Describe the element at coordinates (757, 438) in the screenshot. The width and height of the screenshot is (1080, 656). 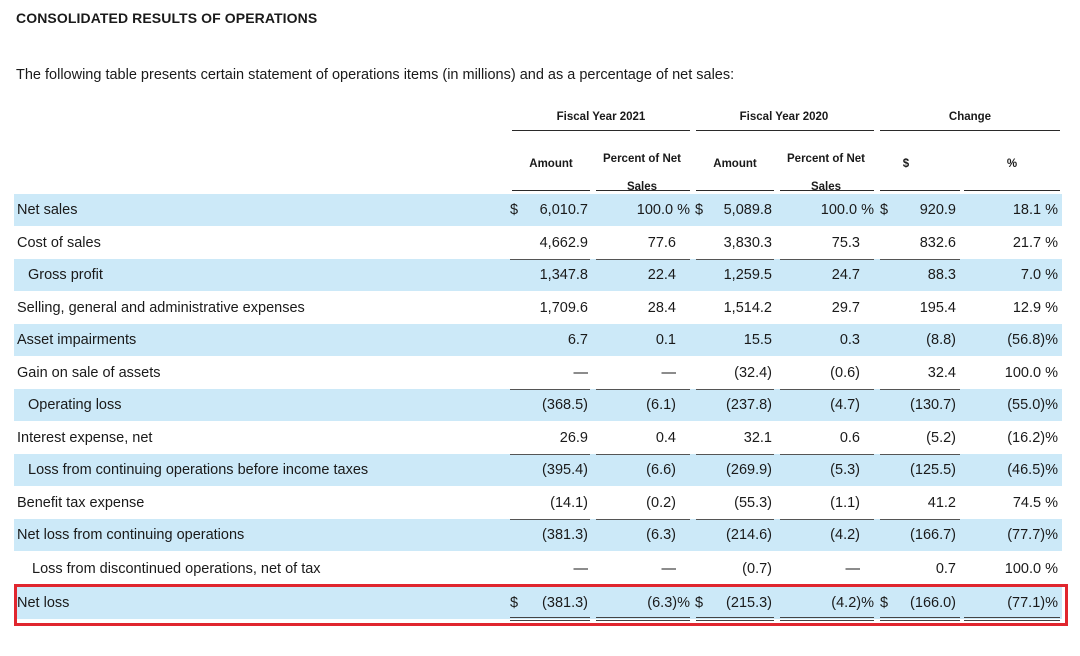
I see `amount-2020: 32.1` at that location.